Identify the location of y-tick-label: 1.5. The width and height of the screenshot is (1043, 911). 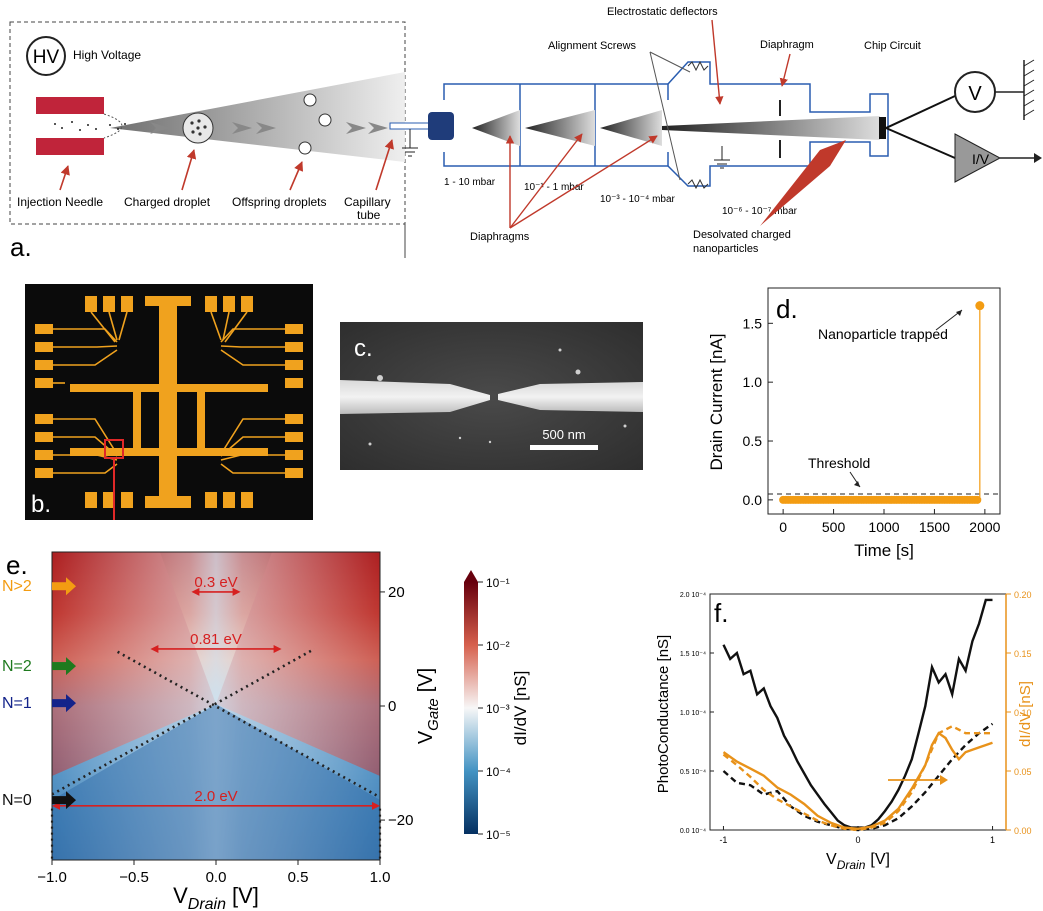
(753, 323).